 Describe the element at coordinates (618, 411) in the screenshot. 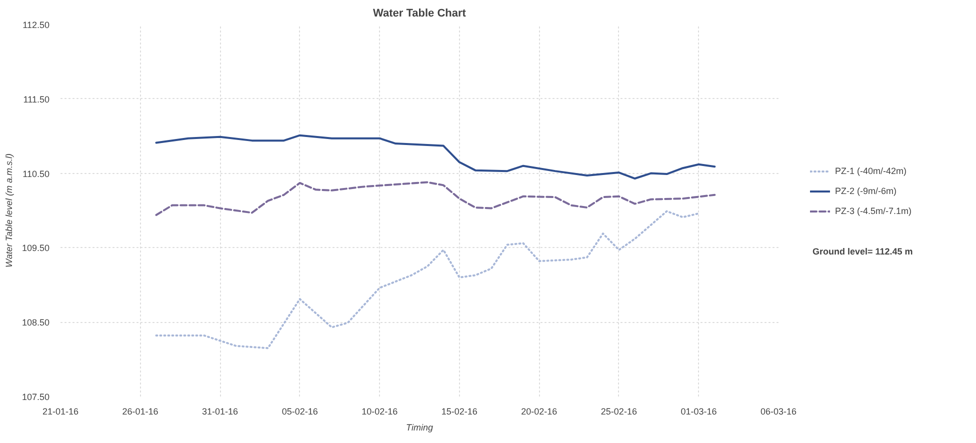

I see `x-tick-label: 25-02-16` at that location.